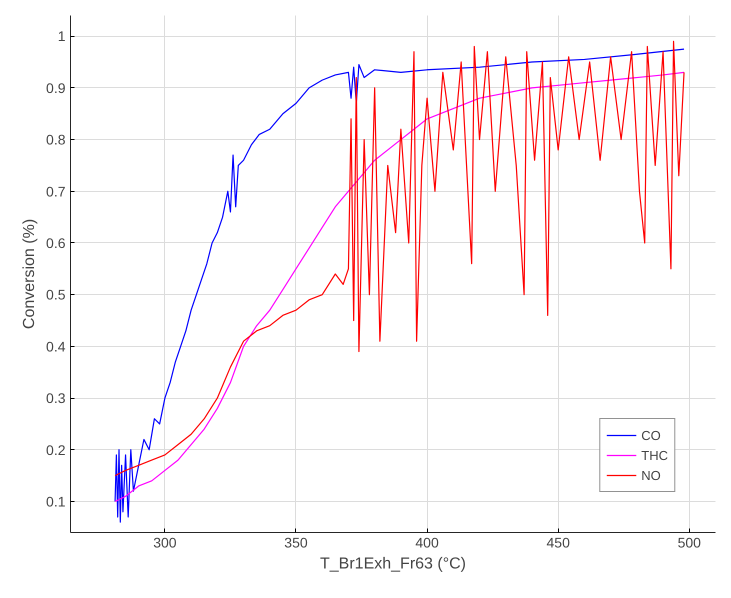 The height and width of the screenshot is (598, 731). I want to click on x-tick-label: 300, so click(165, 542).